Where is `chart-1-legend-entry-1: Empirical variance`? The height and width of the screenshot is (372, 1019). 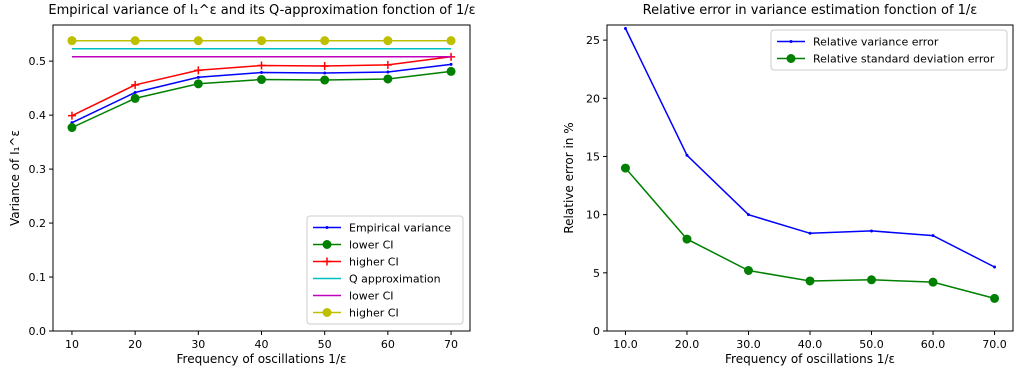 chart-1-legend-entry-1: Empirical variance is located at coordinates (382, 228).